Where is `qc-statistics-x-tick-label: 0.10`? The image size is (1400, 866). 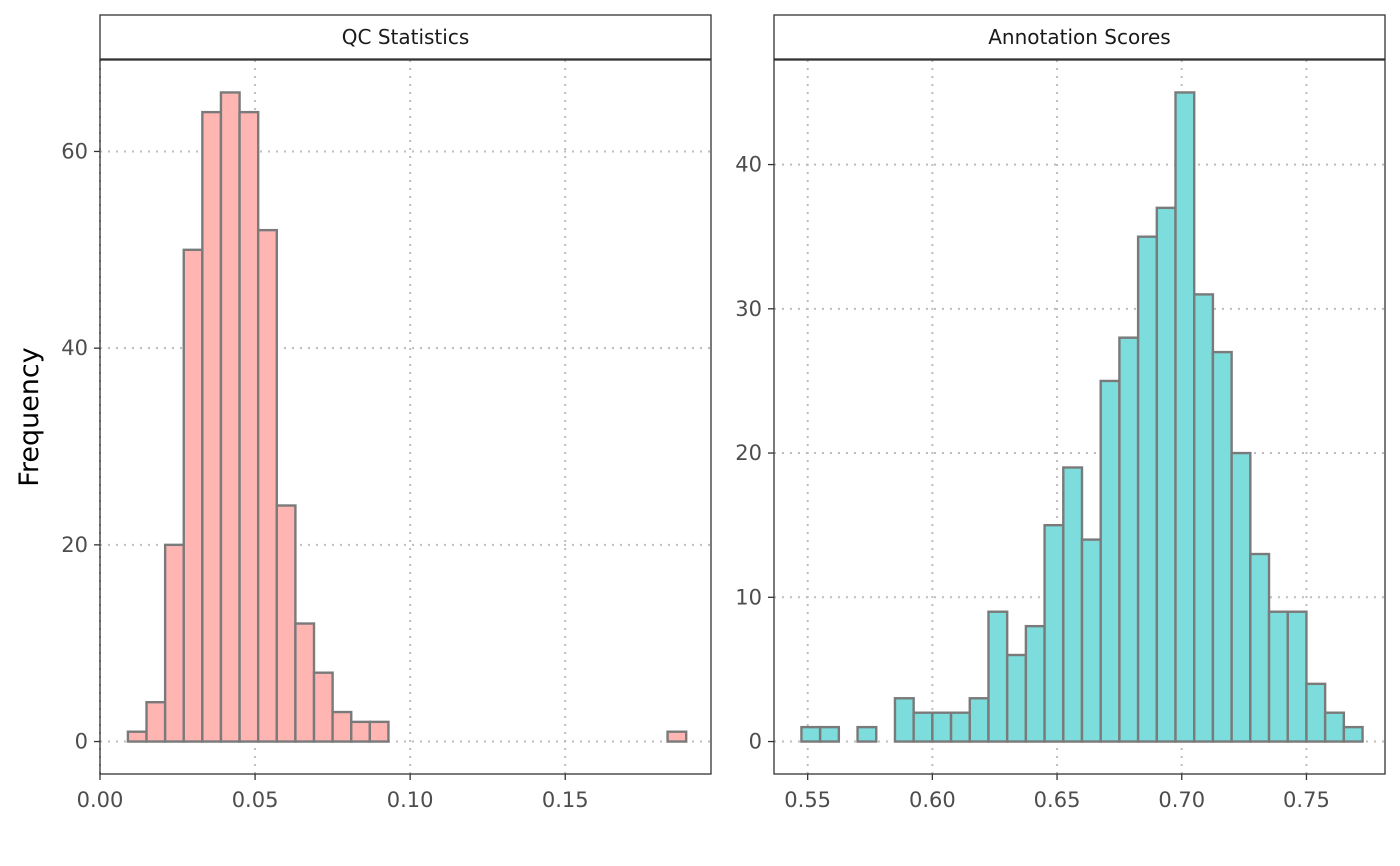 qc-statistics-x-tick-label: 0.10 is located at coordinates (410, 800).